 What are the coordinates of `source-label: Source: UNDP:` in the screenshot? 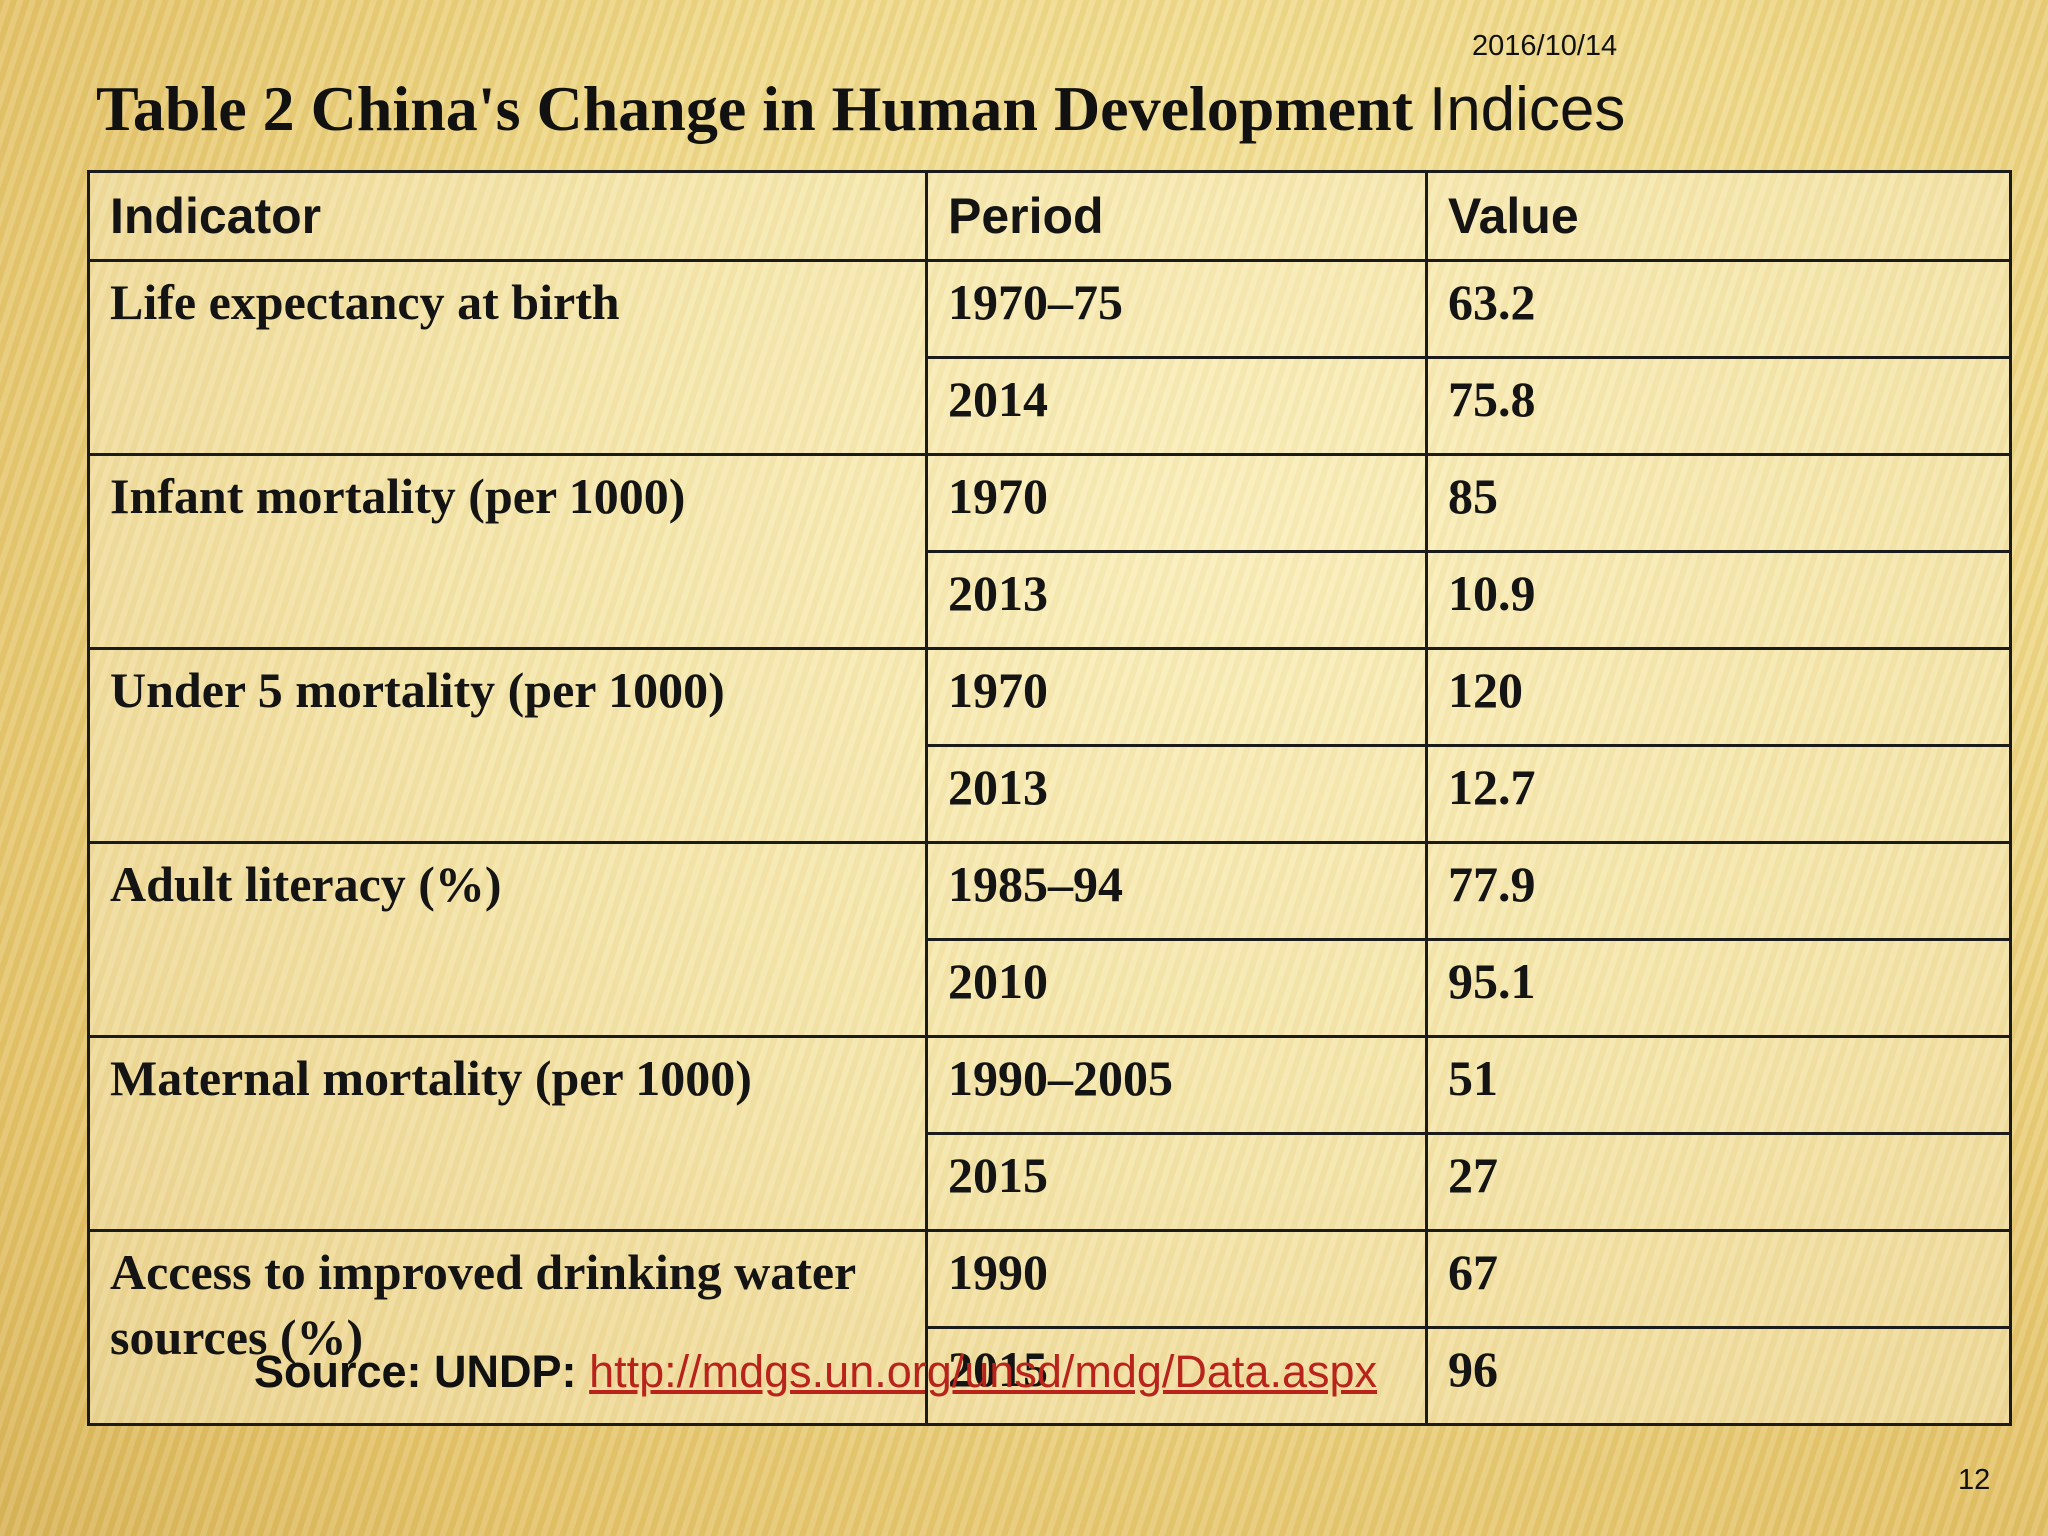 It's located at (415, 1371).